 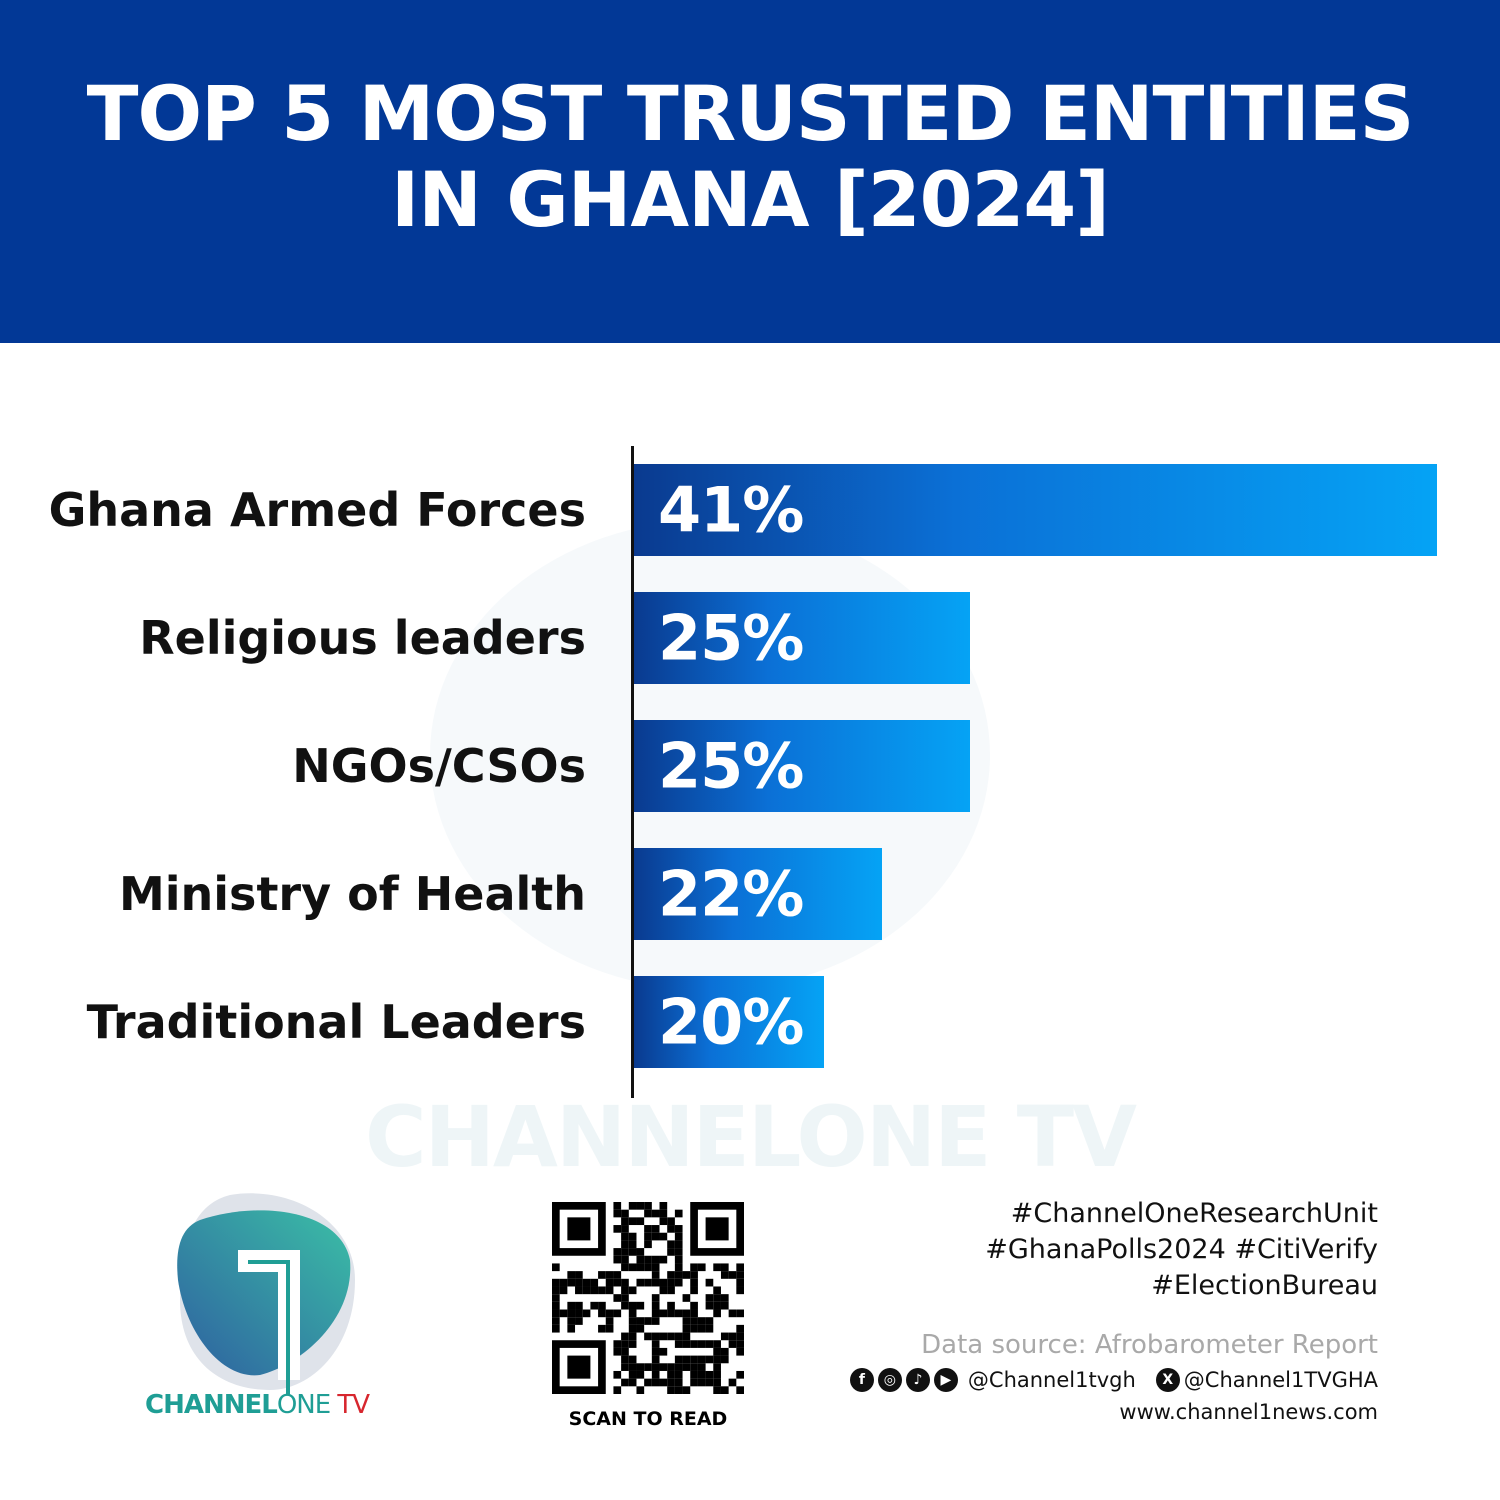 I want to click on brand-part3: TV, so click(x=350, y=1405).